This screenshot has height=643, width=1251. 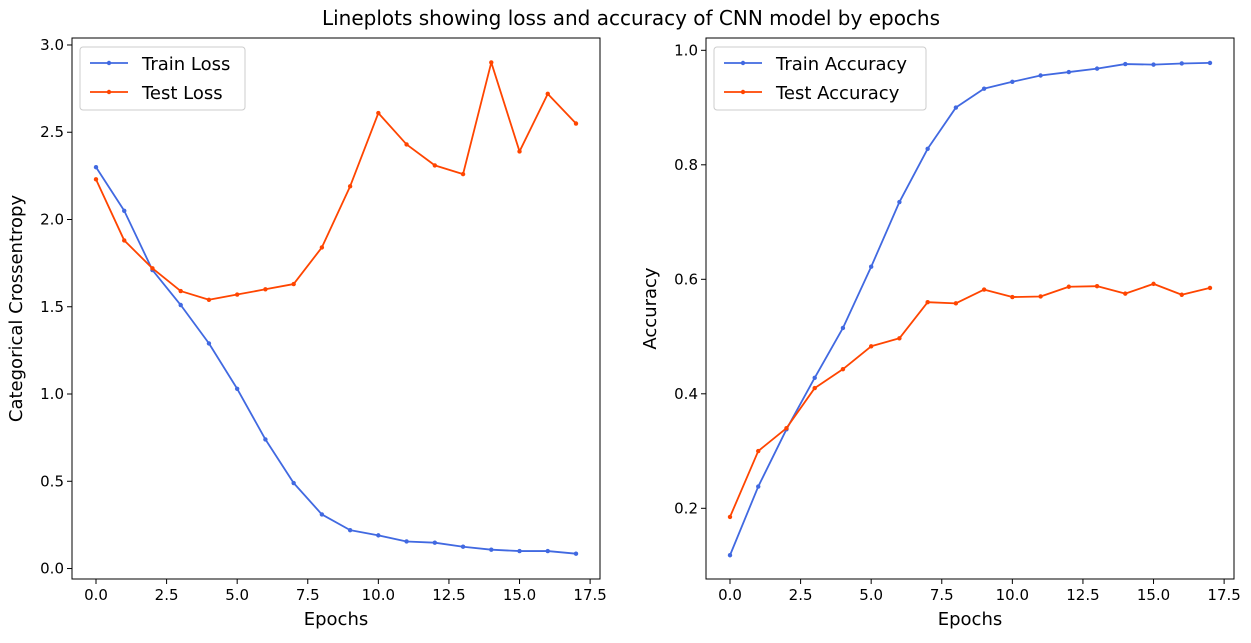 I want to click on legend-label: Test Loss, so click(x=182, y=93).